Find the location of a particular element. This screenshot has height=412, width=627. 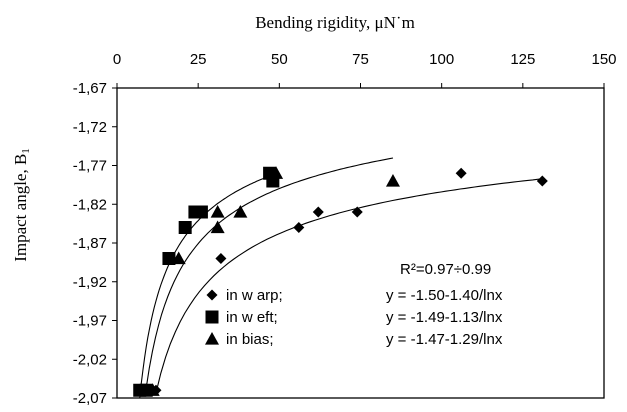

x-tick-label: 150 is located at coordinates (603, 59).